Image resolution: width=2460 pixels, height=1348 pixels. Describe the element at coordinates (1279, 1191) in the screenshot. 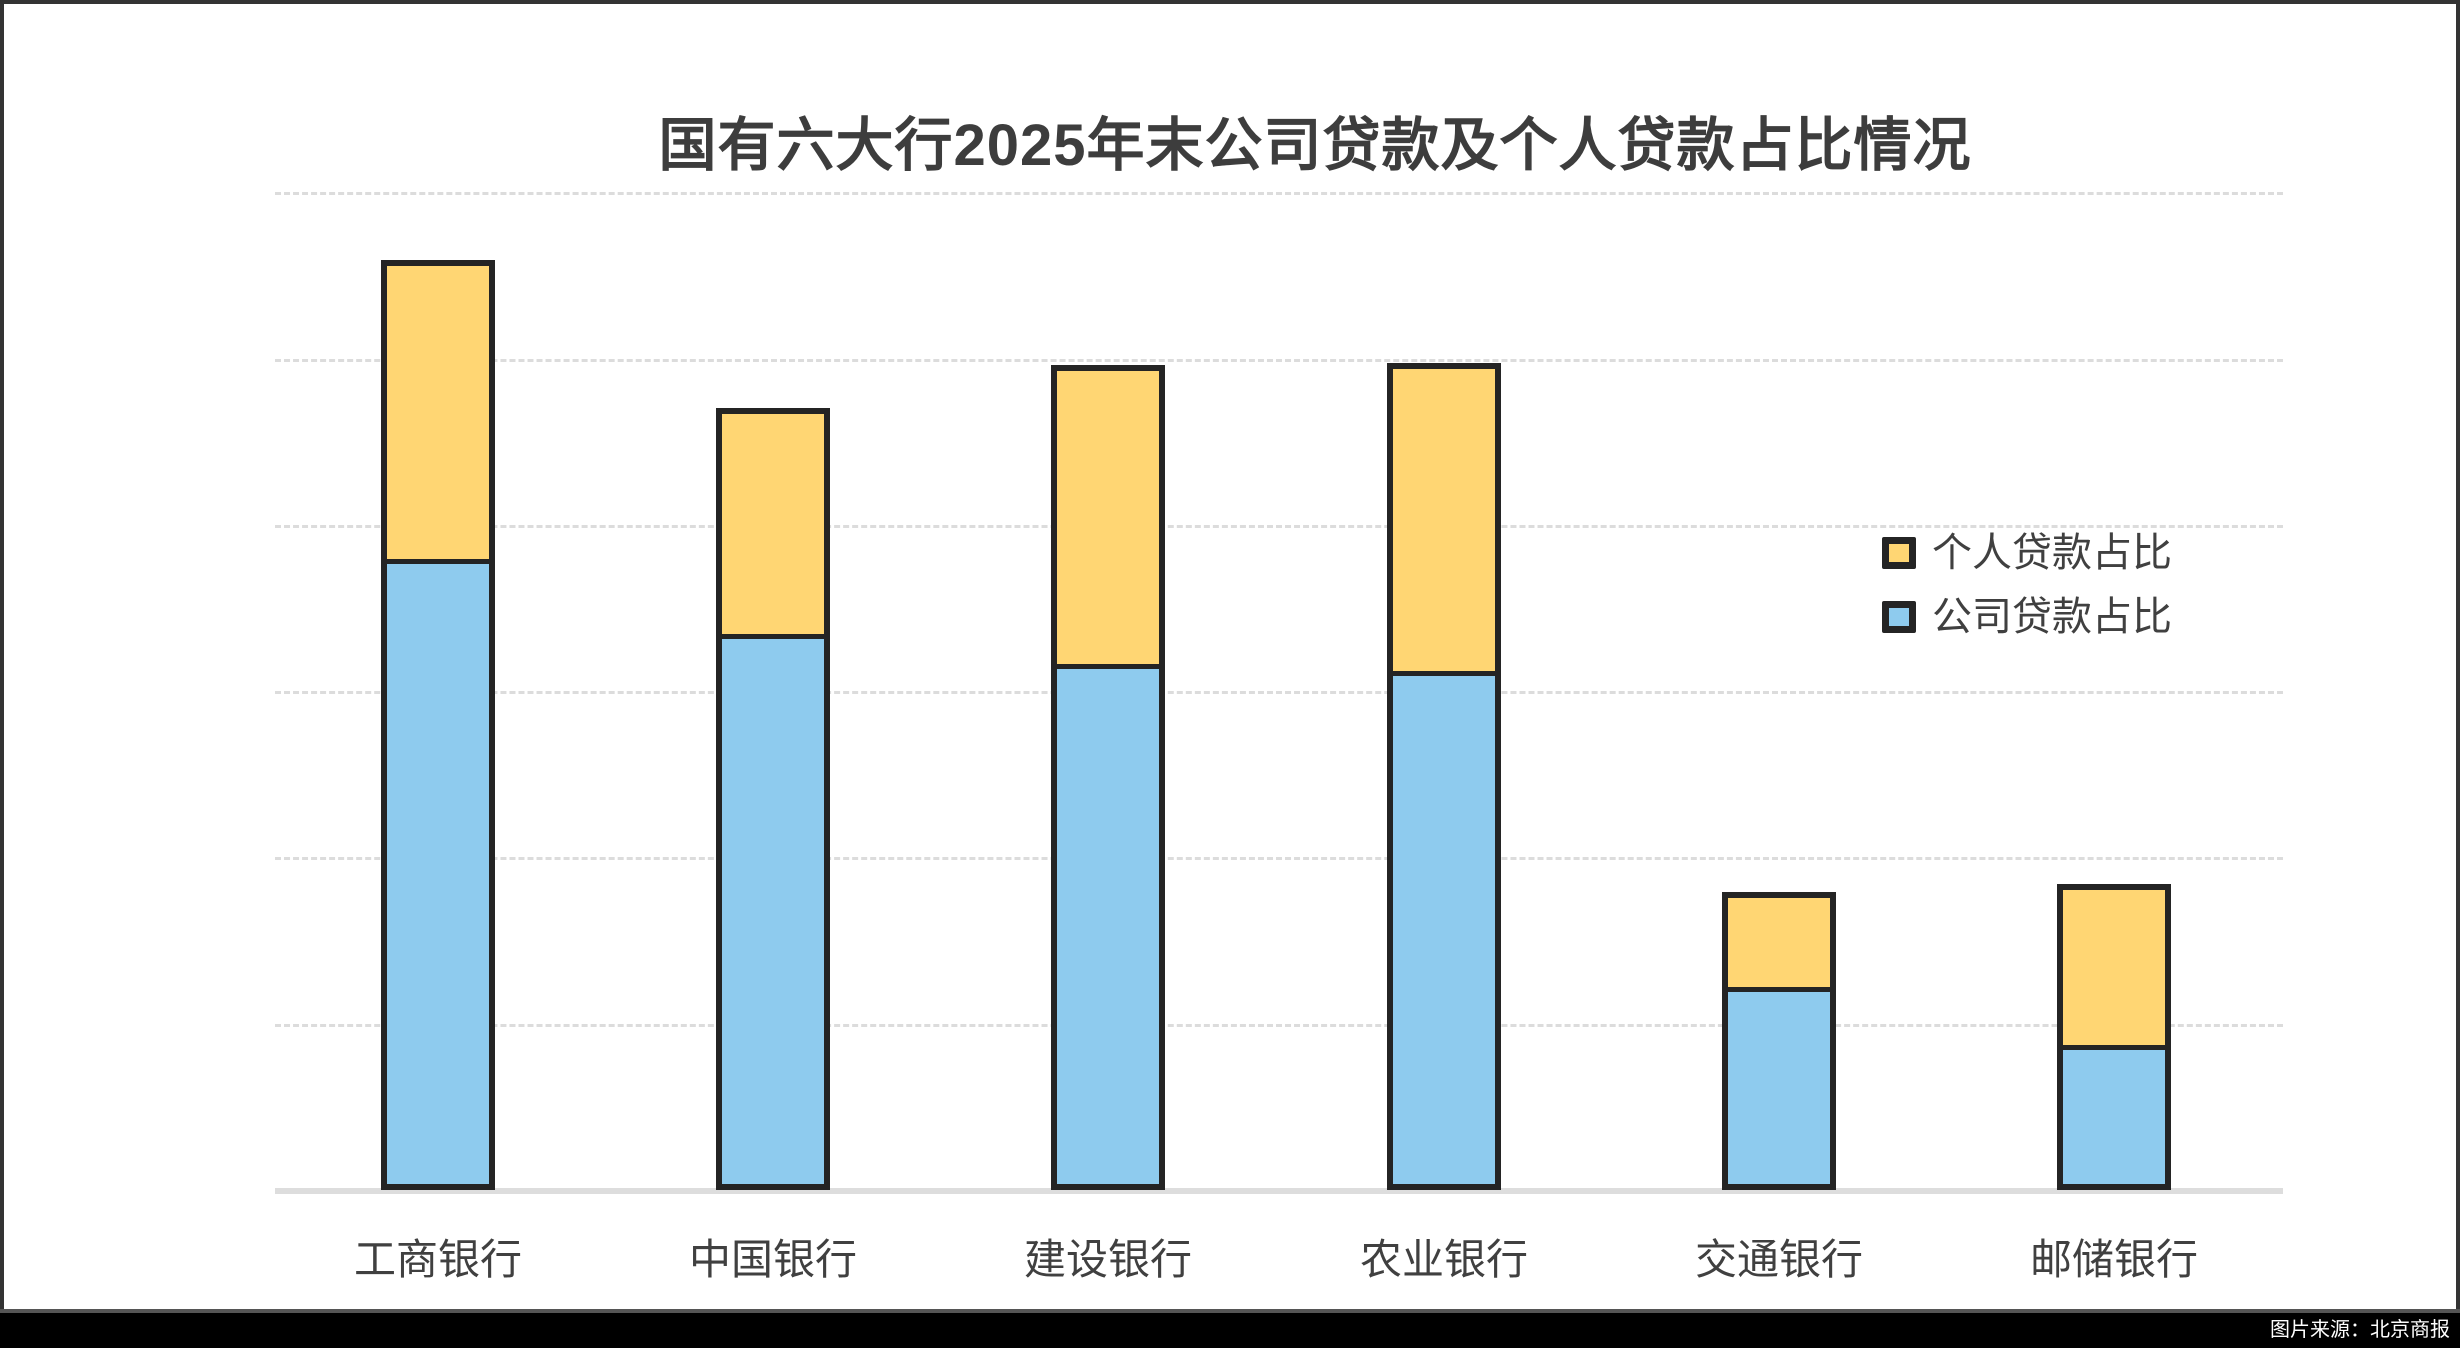

I see `x-axis-line` at that location.